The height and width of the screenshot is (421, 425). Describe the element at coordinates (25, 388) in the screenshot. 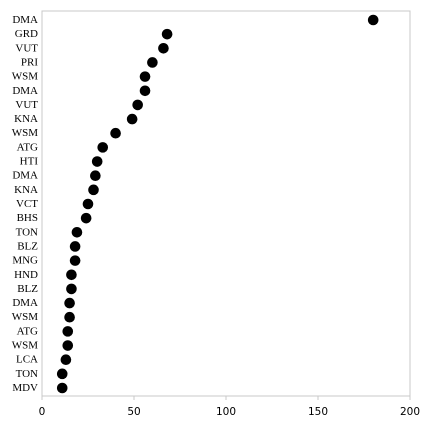

I see `y-tick-label: MDV` at that location.